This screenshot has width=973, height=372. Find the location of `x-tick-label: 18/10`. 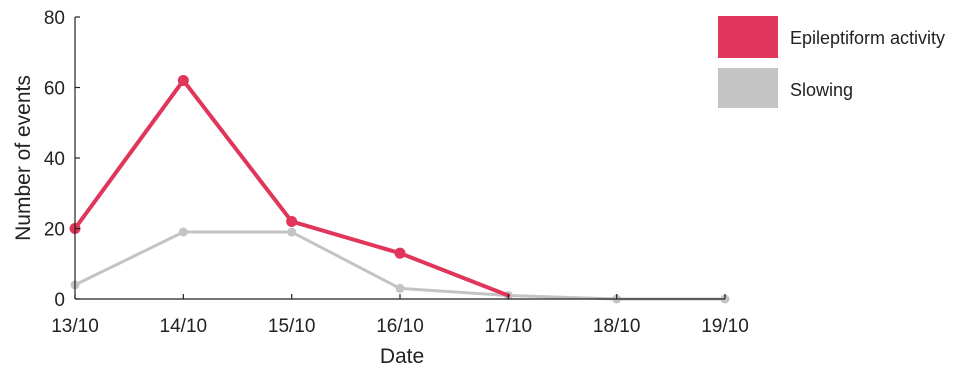

x-tick-label: 18/10 is located at coordinates (617, 326).